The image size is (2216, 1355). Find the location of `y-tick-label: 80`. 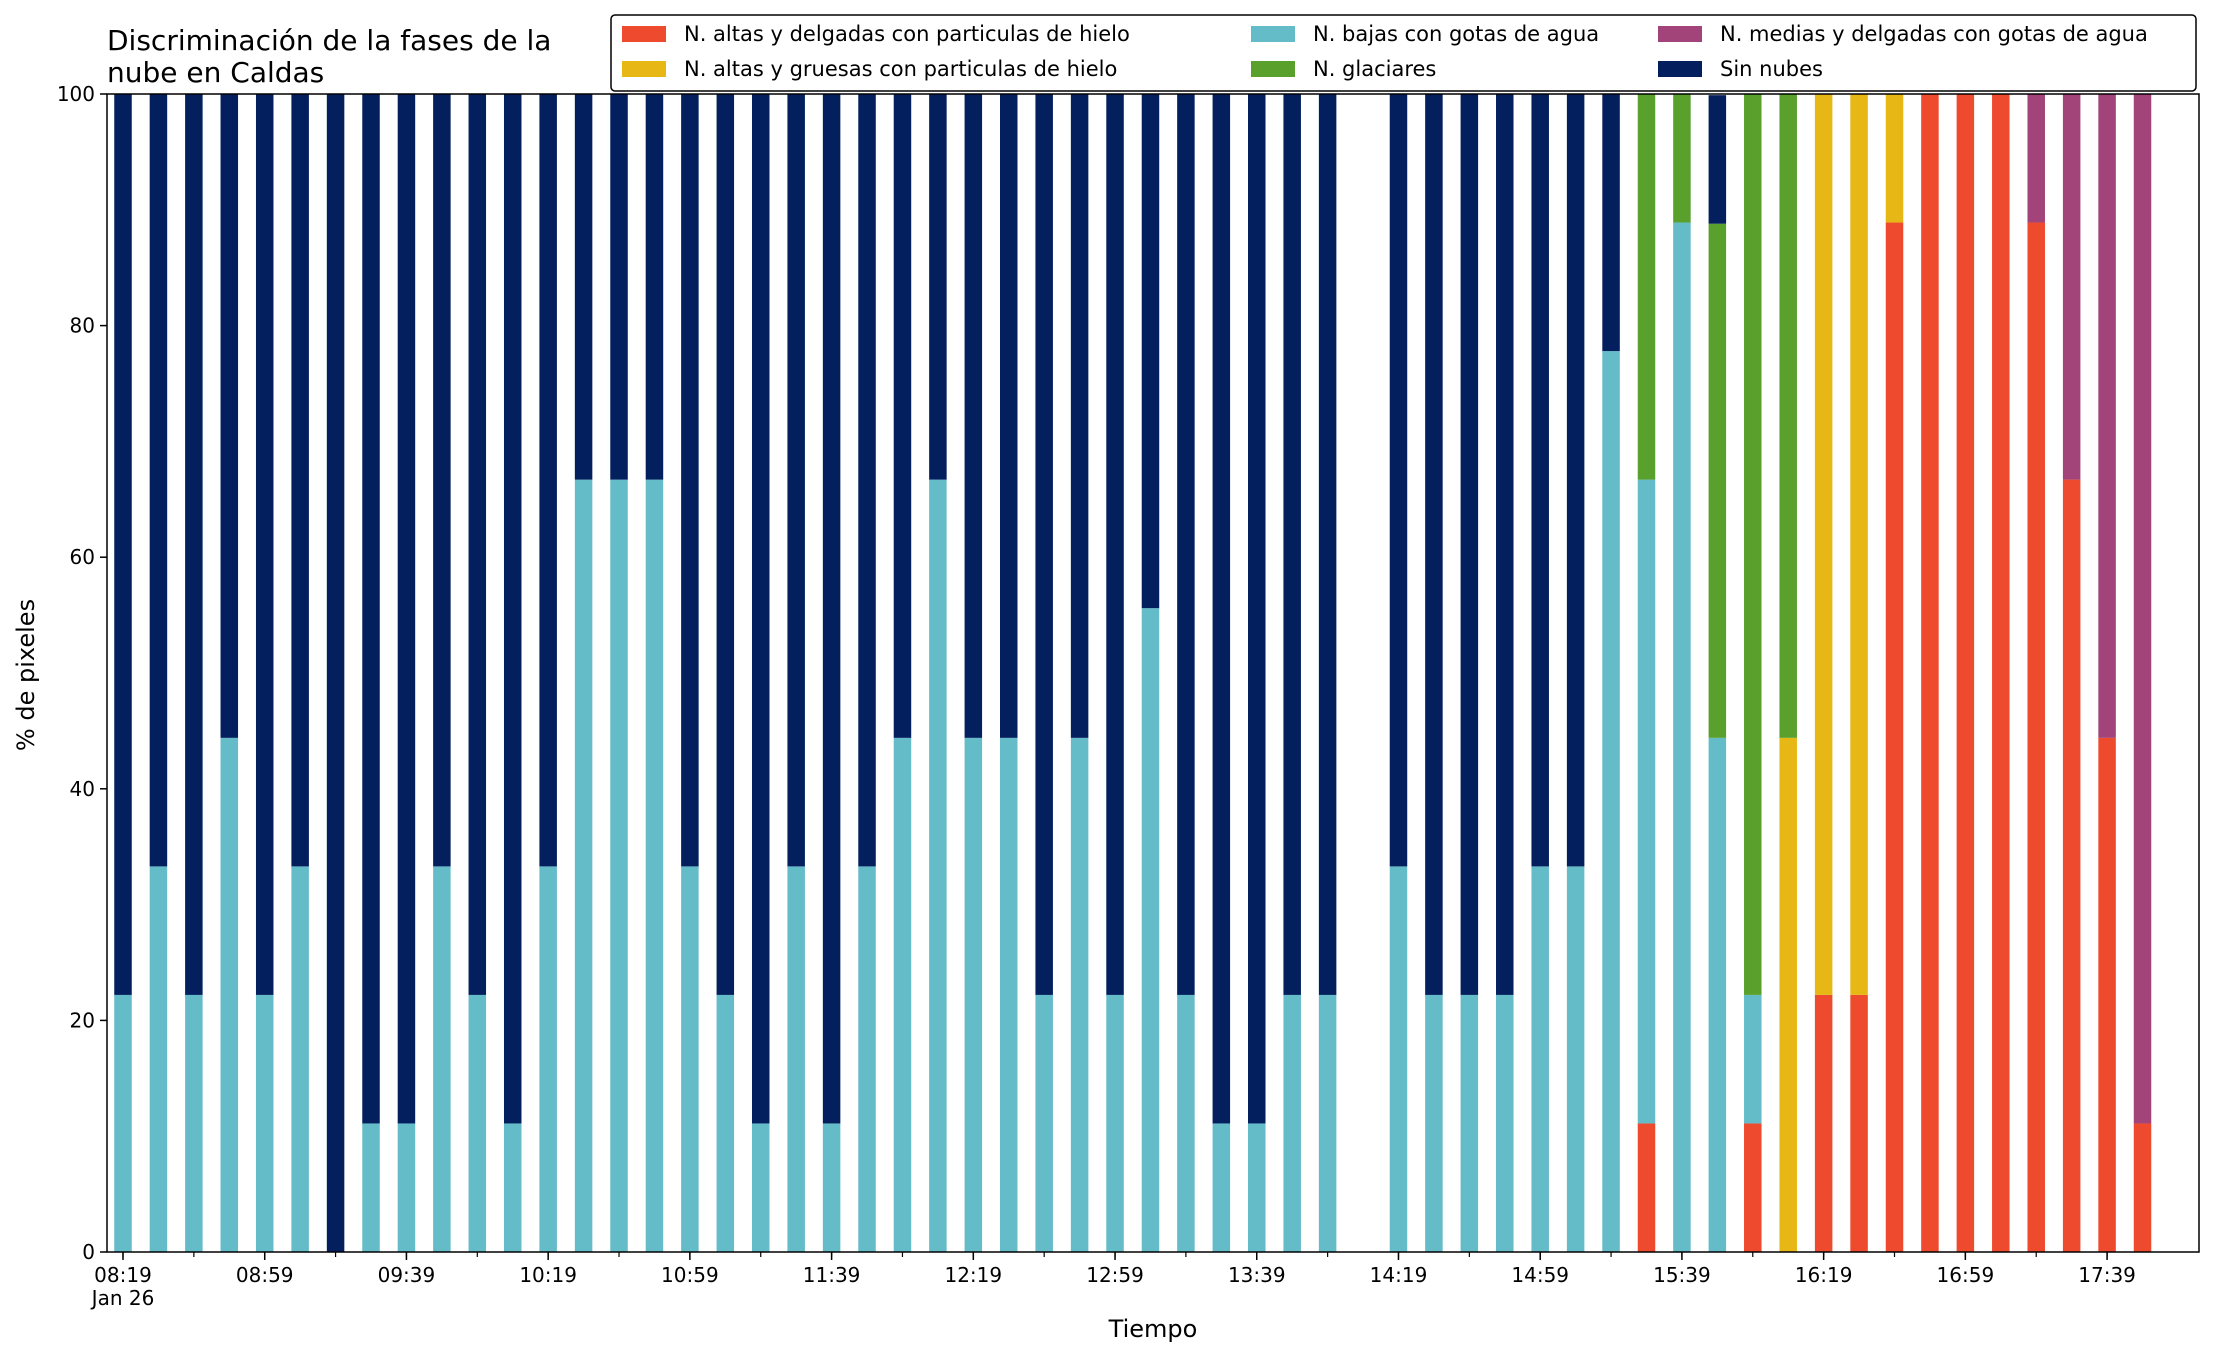

y-tick-label: 80 is located at coordinates (82, 326).